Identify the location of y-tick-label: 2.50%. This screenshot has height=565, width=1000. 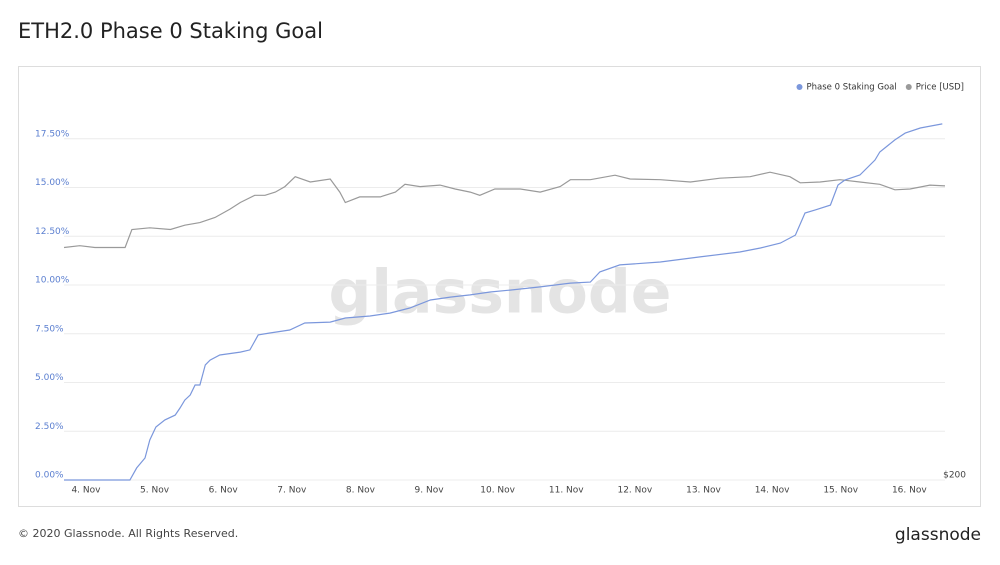
(49, 427).